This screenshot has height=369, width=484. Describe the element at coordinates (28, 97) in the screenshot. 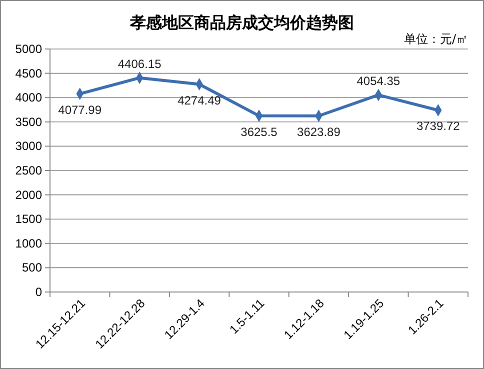

I see `y-tick-label: 4000` at that location.